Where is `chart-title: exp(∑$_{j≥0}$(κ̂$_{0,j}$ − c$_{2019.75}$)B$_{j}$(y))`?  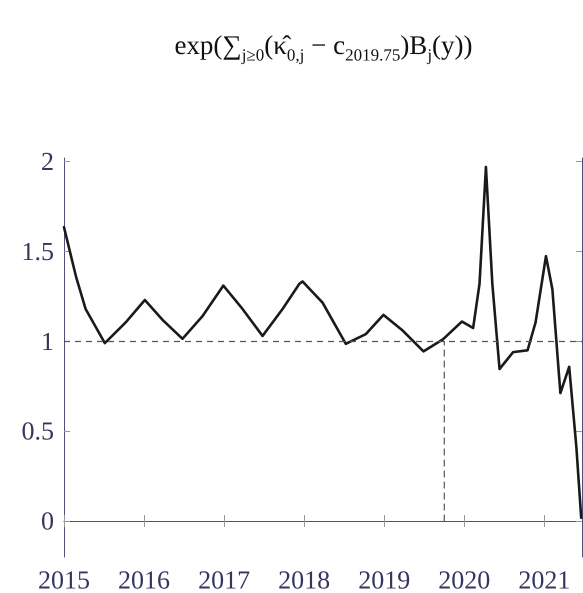 chart-title: exp(∑$_{j≥0}$(κ̂$_{0,j}$ − c$_{2019.75}$)B$_{j}$(y)) is located at coordinates (323, 47).